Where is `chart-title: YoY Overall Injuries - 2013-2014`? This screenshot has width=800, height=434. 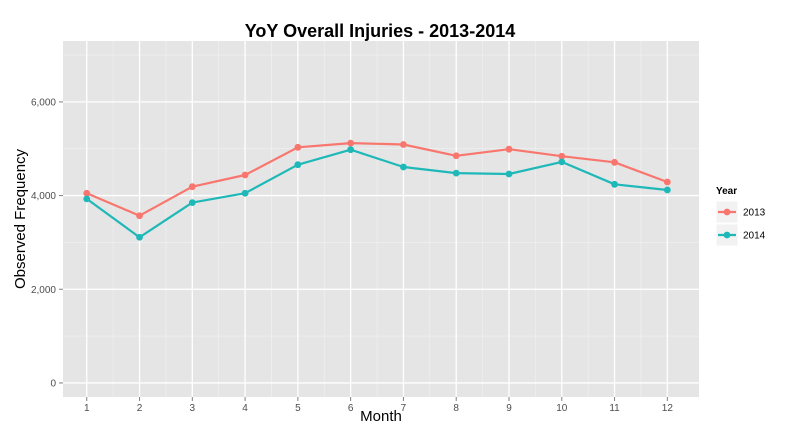
chart-title: YoY Overall Injuries - 2013-2014 is located at coordinates (380, 31).